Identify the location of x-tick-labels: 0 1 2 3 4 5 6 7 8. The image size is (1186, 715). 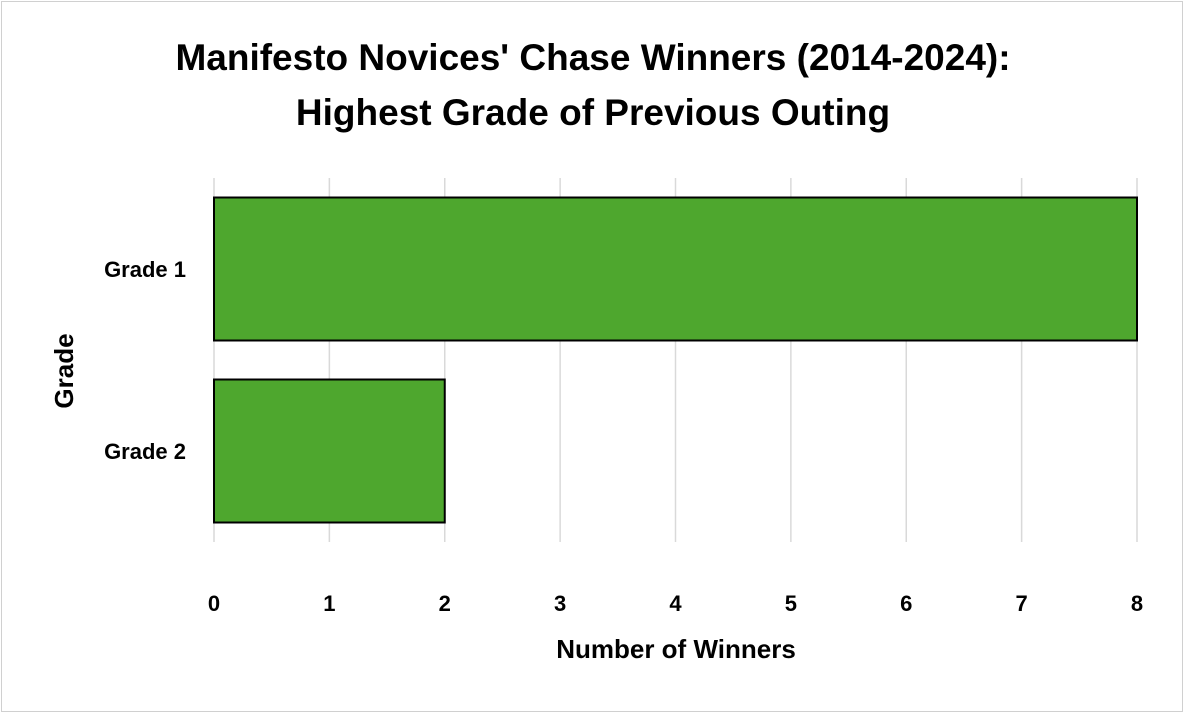
(675, 603).